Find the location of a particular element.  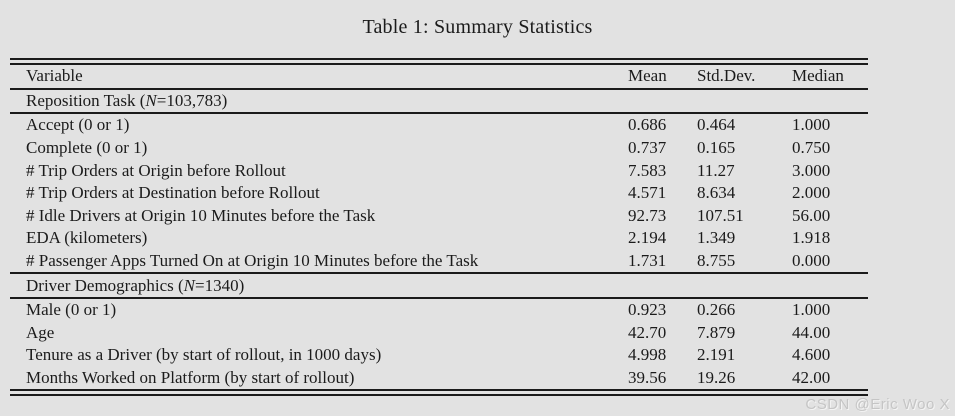

table-row-eda: EDA (kilometers) 2.194 1.349 1.918 is located at coordinates (439, 238).